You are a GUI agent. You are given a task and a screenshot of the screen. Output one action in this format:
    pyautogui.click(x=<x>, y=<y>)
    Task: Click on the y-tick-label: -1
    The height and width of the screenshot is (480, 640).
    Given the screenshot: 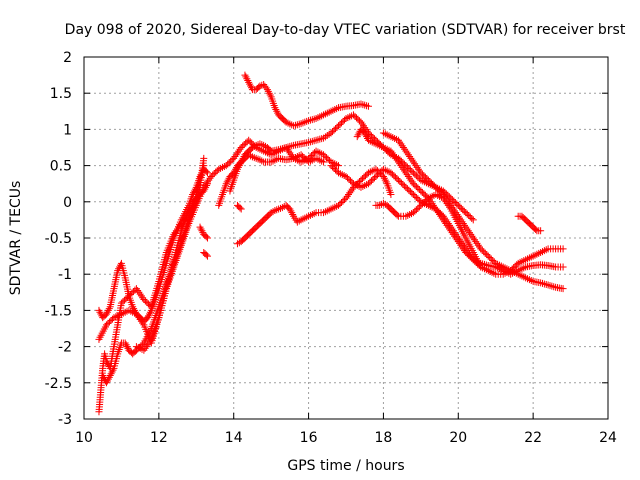 What is the action you would take?
    pyautogui.click(x=65, y=275)
    